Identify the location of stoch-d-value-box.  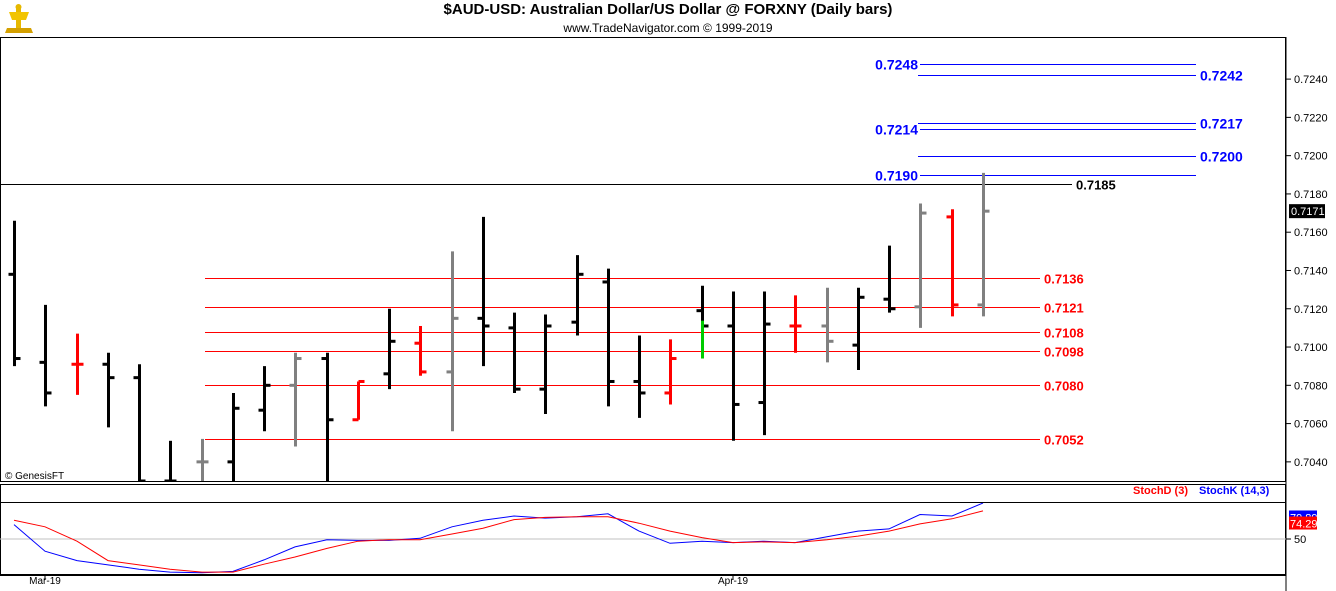
(1303, 523).